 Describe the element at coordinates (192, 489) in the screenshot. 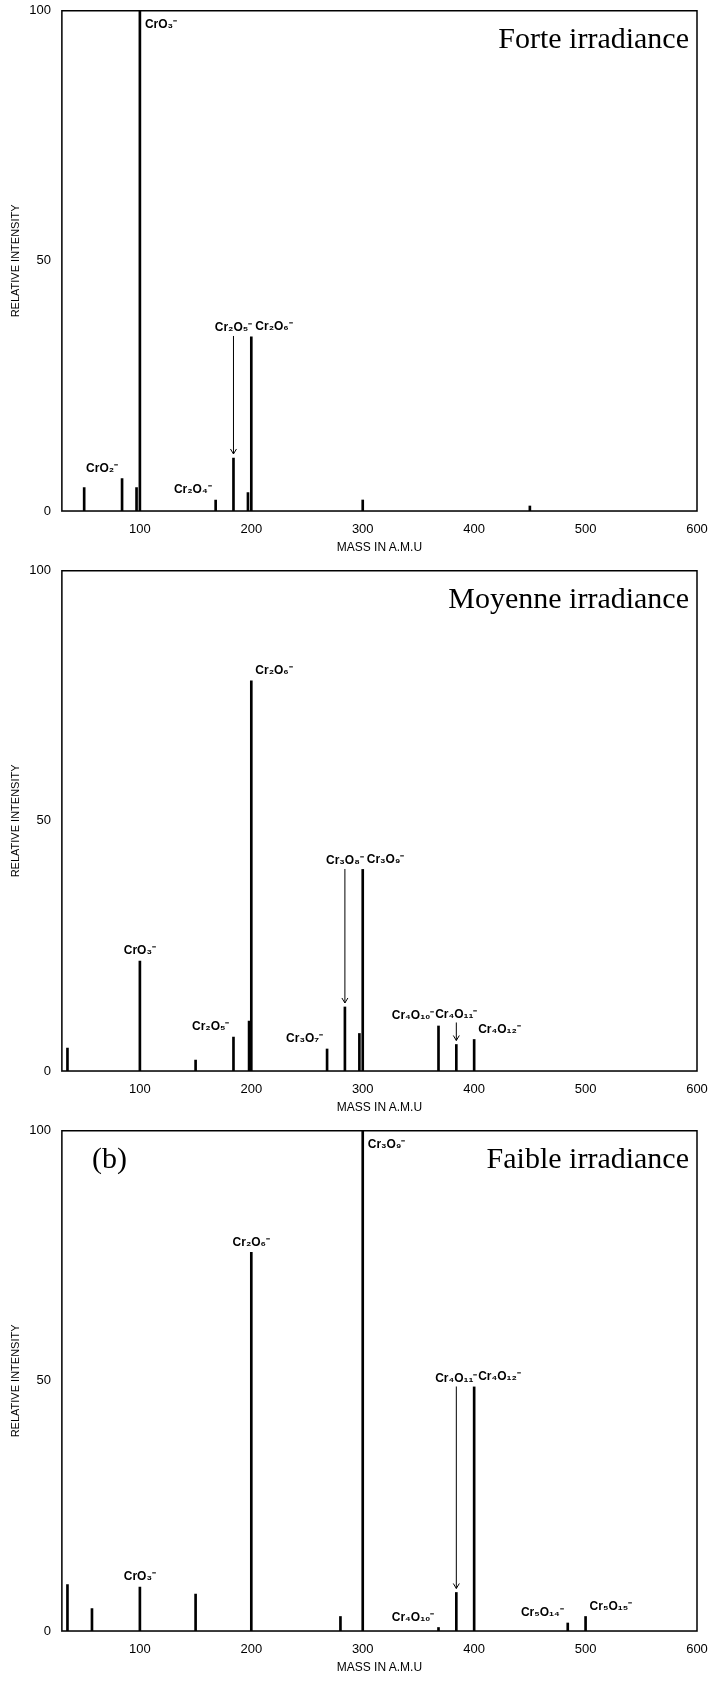

I see `annotation: Cr₂O₄⁻` at that location.